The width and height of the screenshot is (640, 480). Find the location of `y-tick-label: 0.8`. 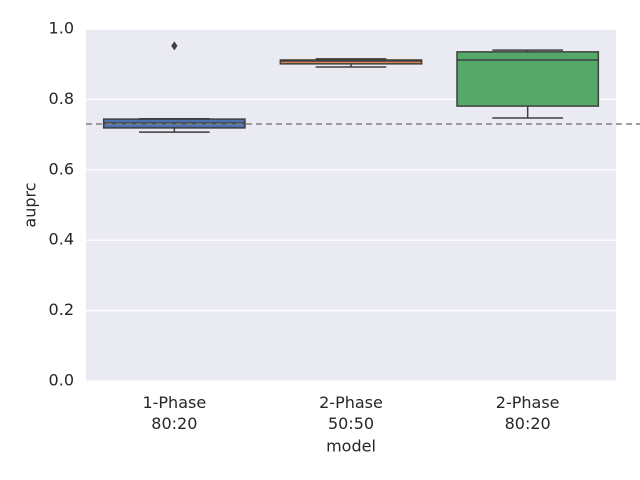

y-tick-label: 0.8 is located at coordinates (61, 98).